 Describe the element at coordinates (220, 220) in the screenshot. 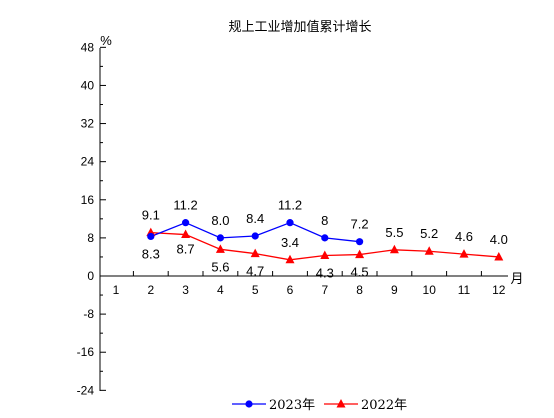

I see `data-label: 8.0` at that location.